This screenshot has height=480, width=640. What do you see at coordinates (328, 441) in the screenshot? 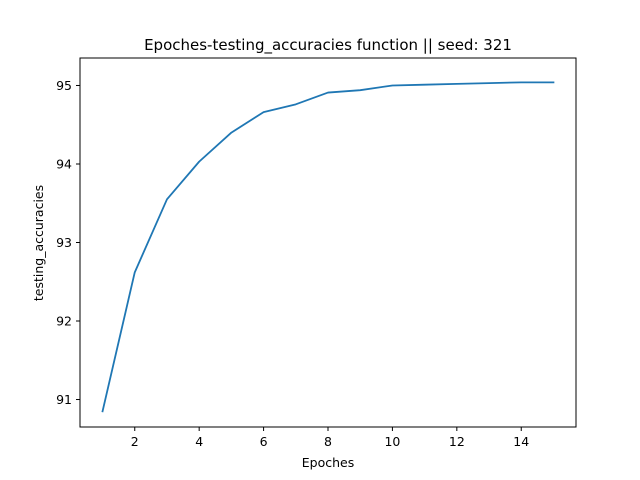
I see `x-tick-label: 8` at bounding box center [328, 441].